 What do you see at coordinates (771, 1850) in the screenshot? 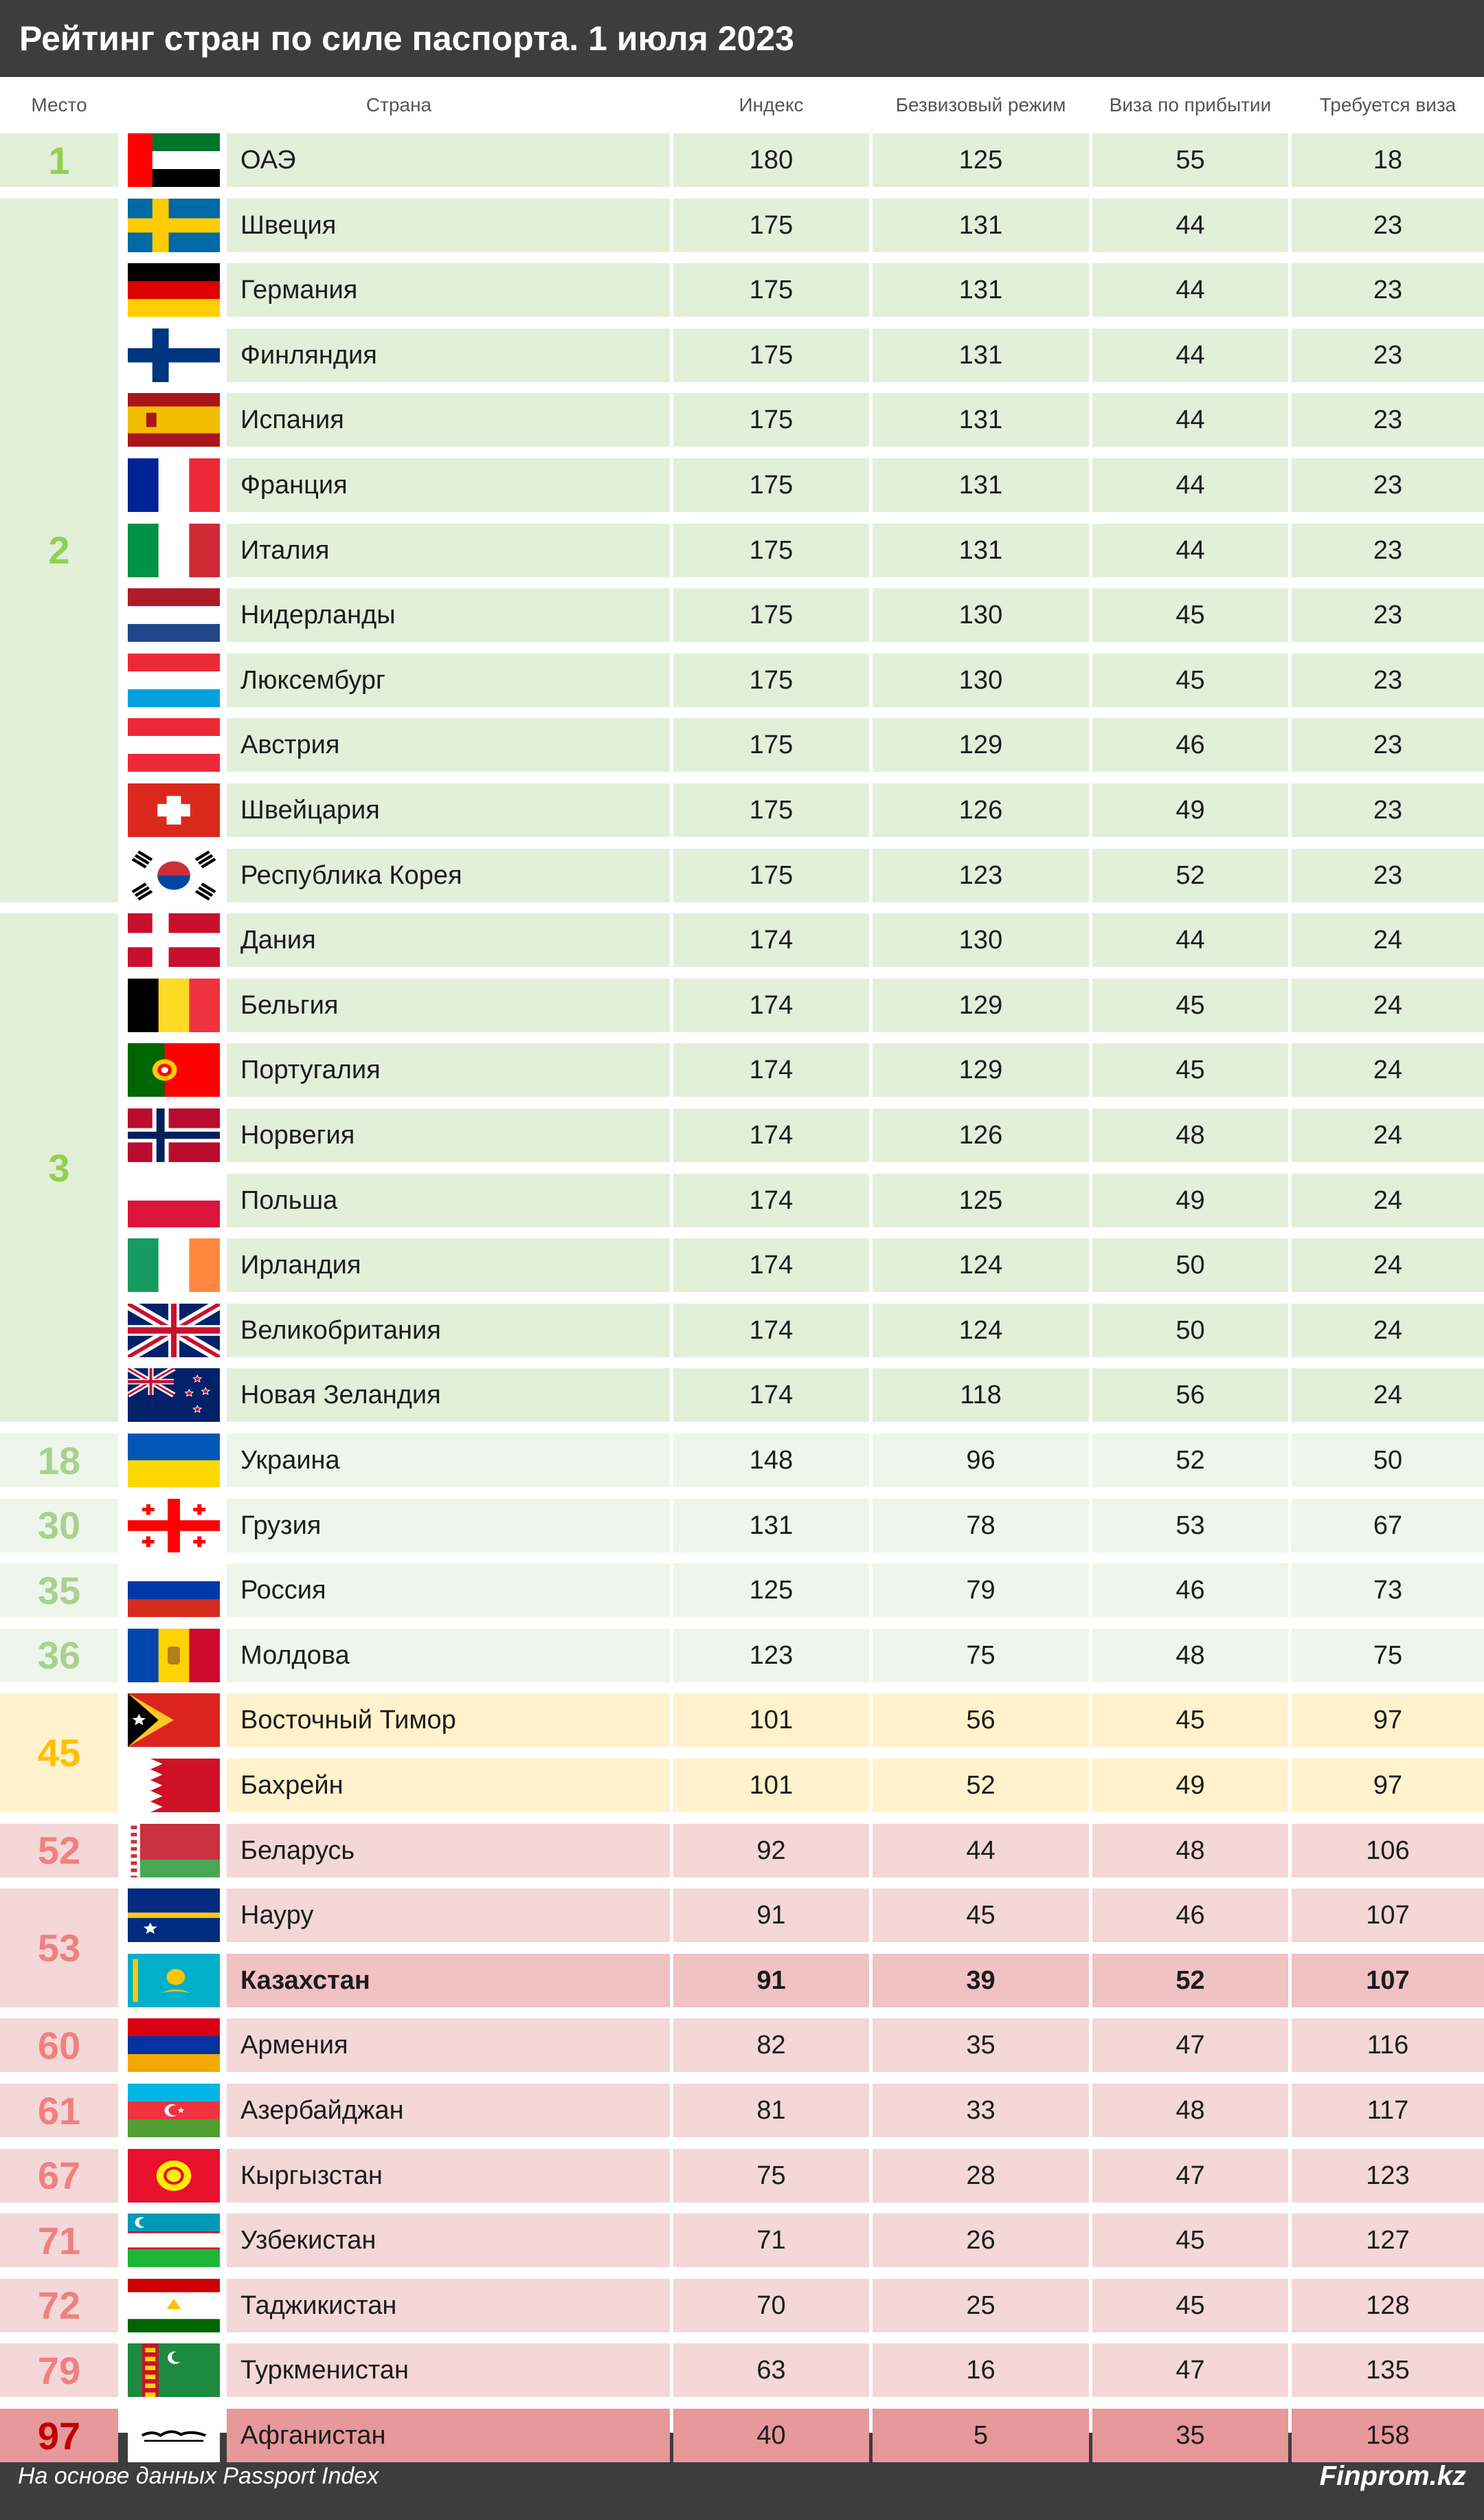
I see `index-value-cell: 92` at bounding box center [771, 1850].